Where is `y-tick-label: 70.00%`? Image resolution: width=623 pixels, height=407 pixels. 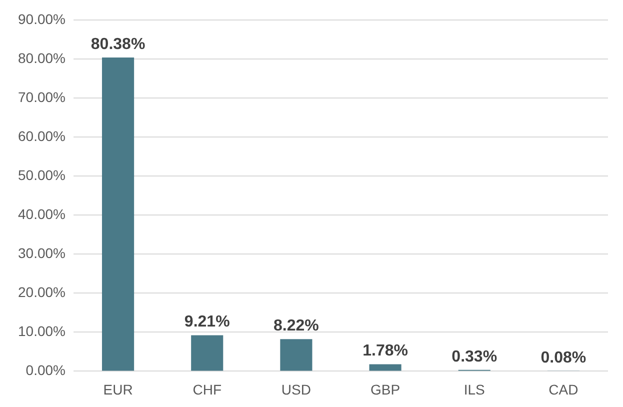
y-tick-label: 70.00% is located at coordinates (42, 96).